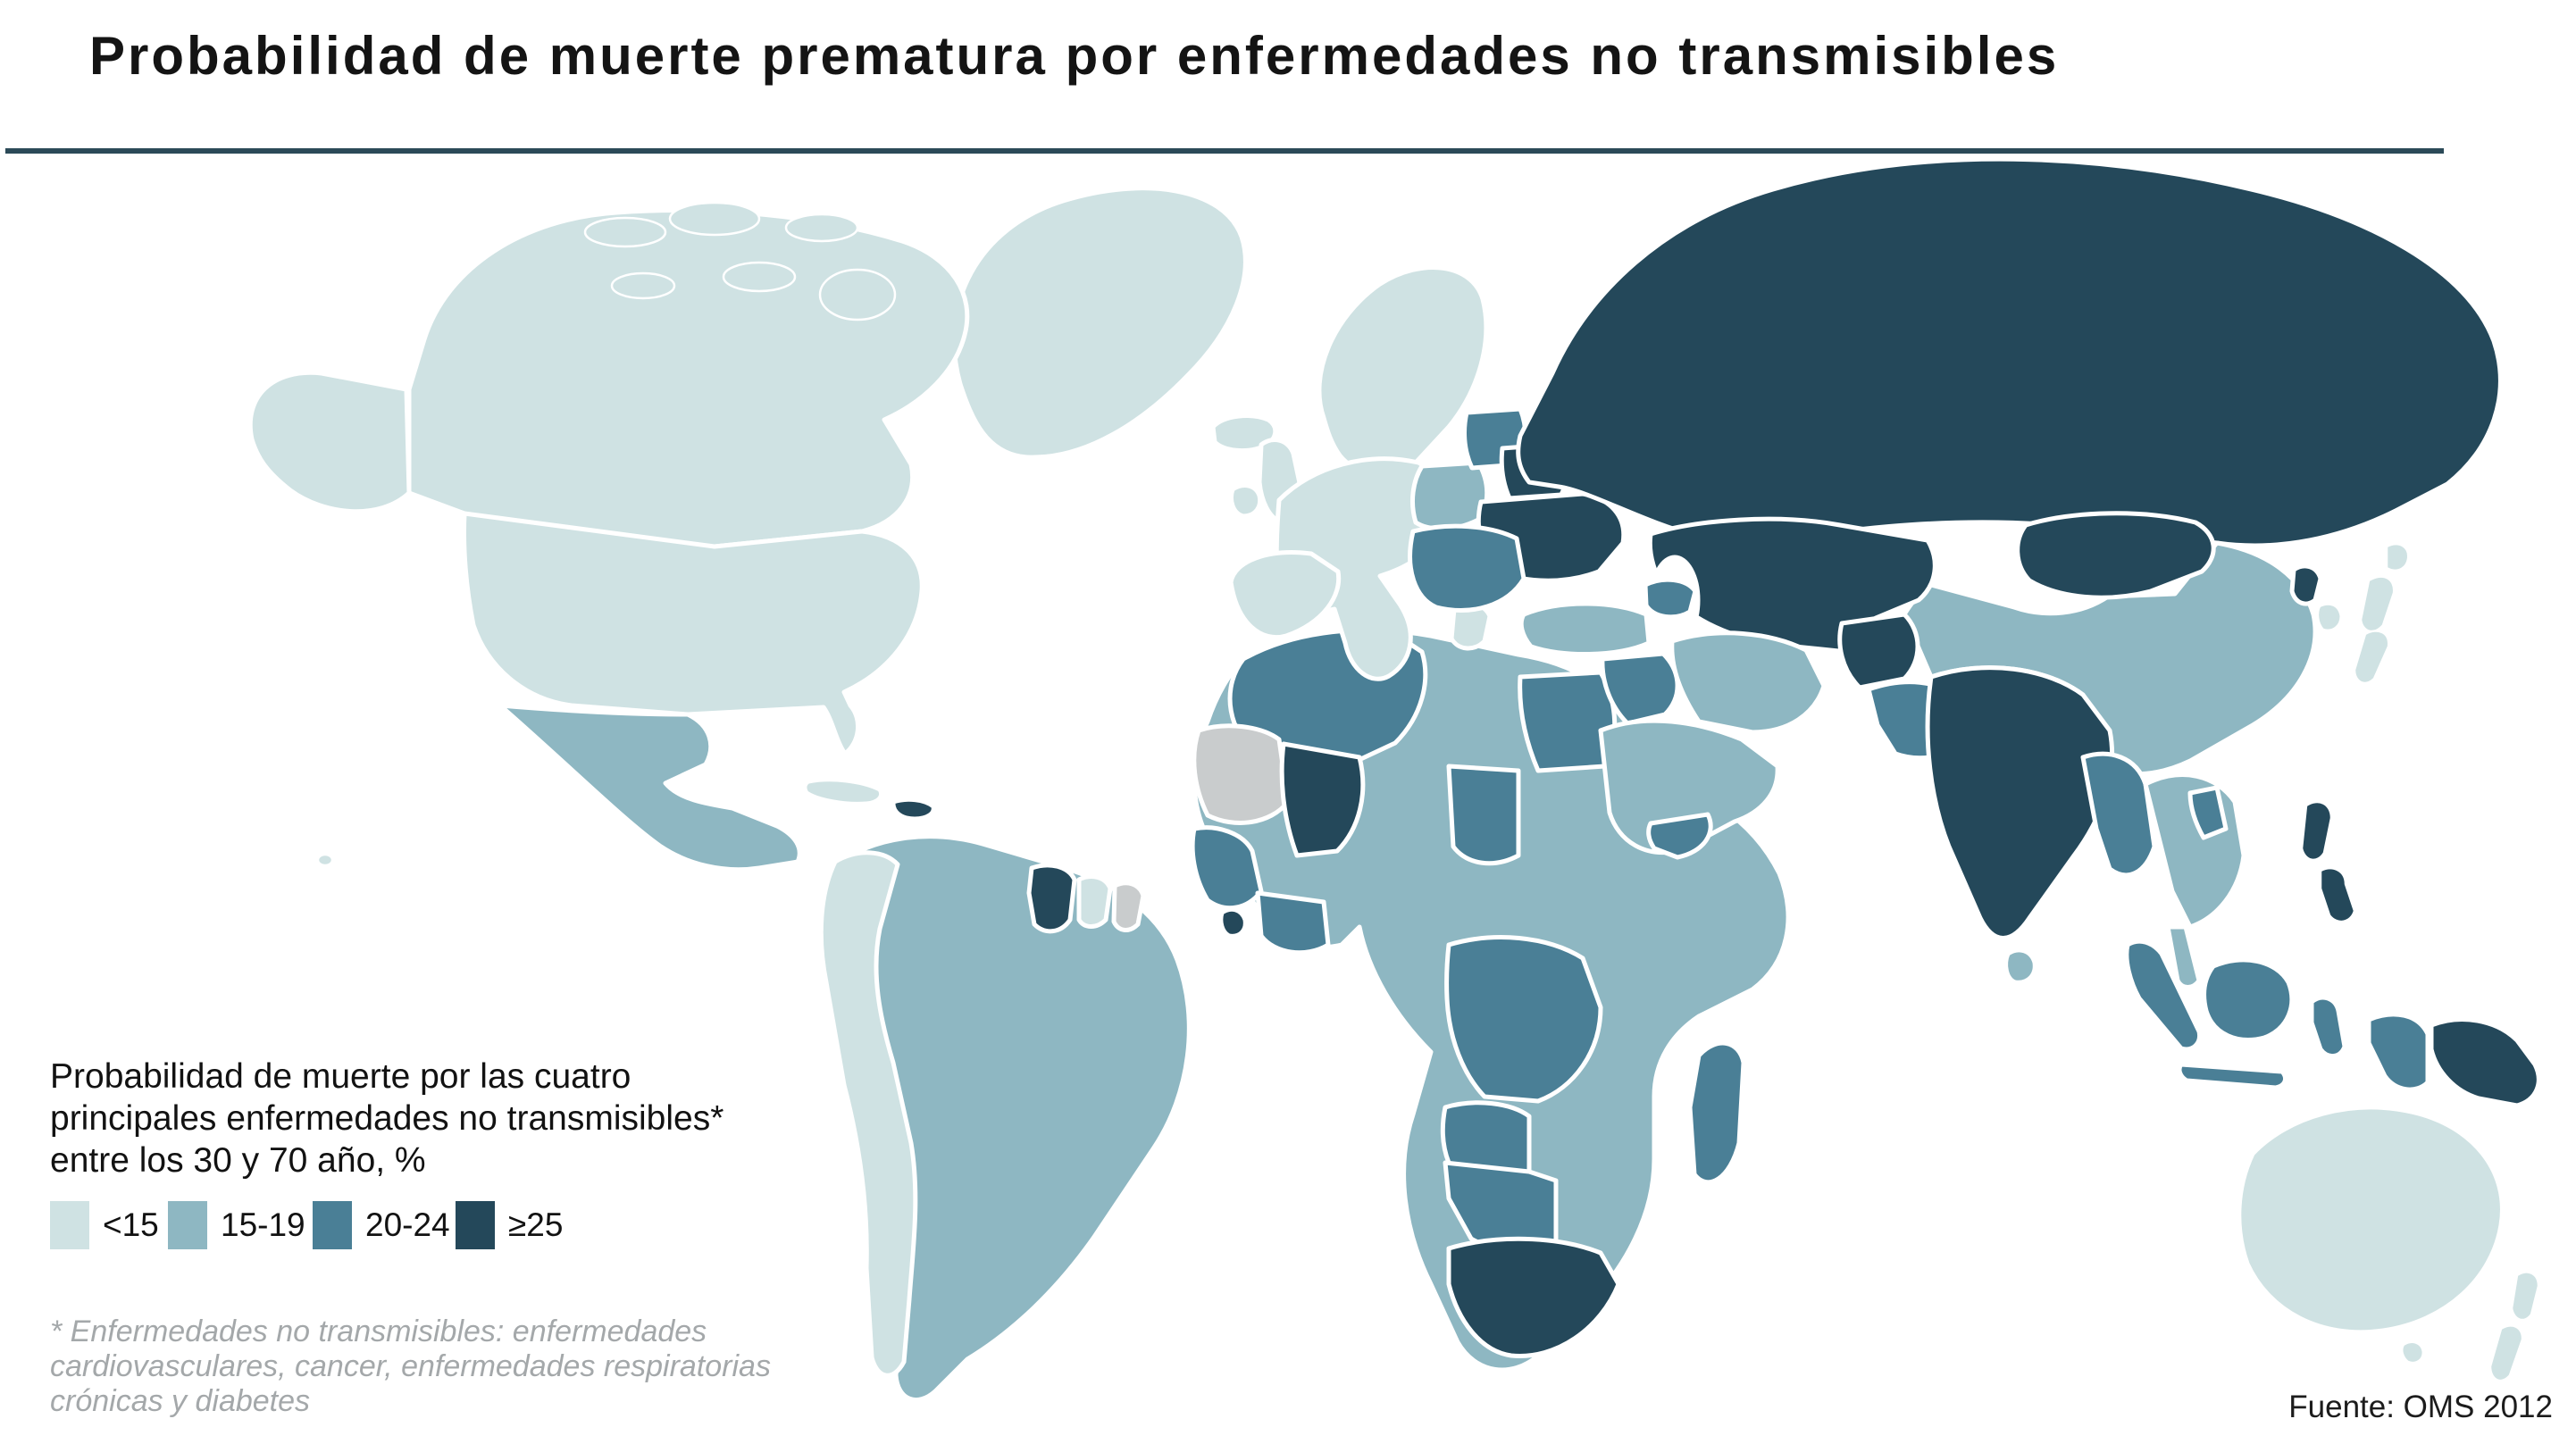 The width and height of the screenshot is (2576, 1444). Describe the element at coordinates (1128, 906) in the screenshot. I see `region-french-guiana` at that location.